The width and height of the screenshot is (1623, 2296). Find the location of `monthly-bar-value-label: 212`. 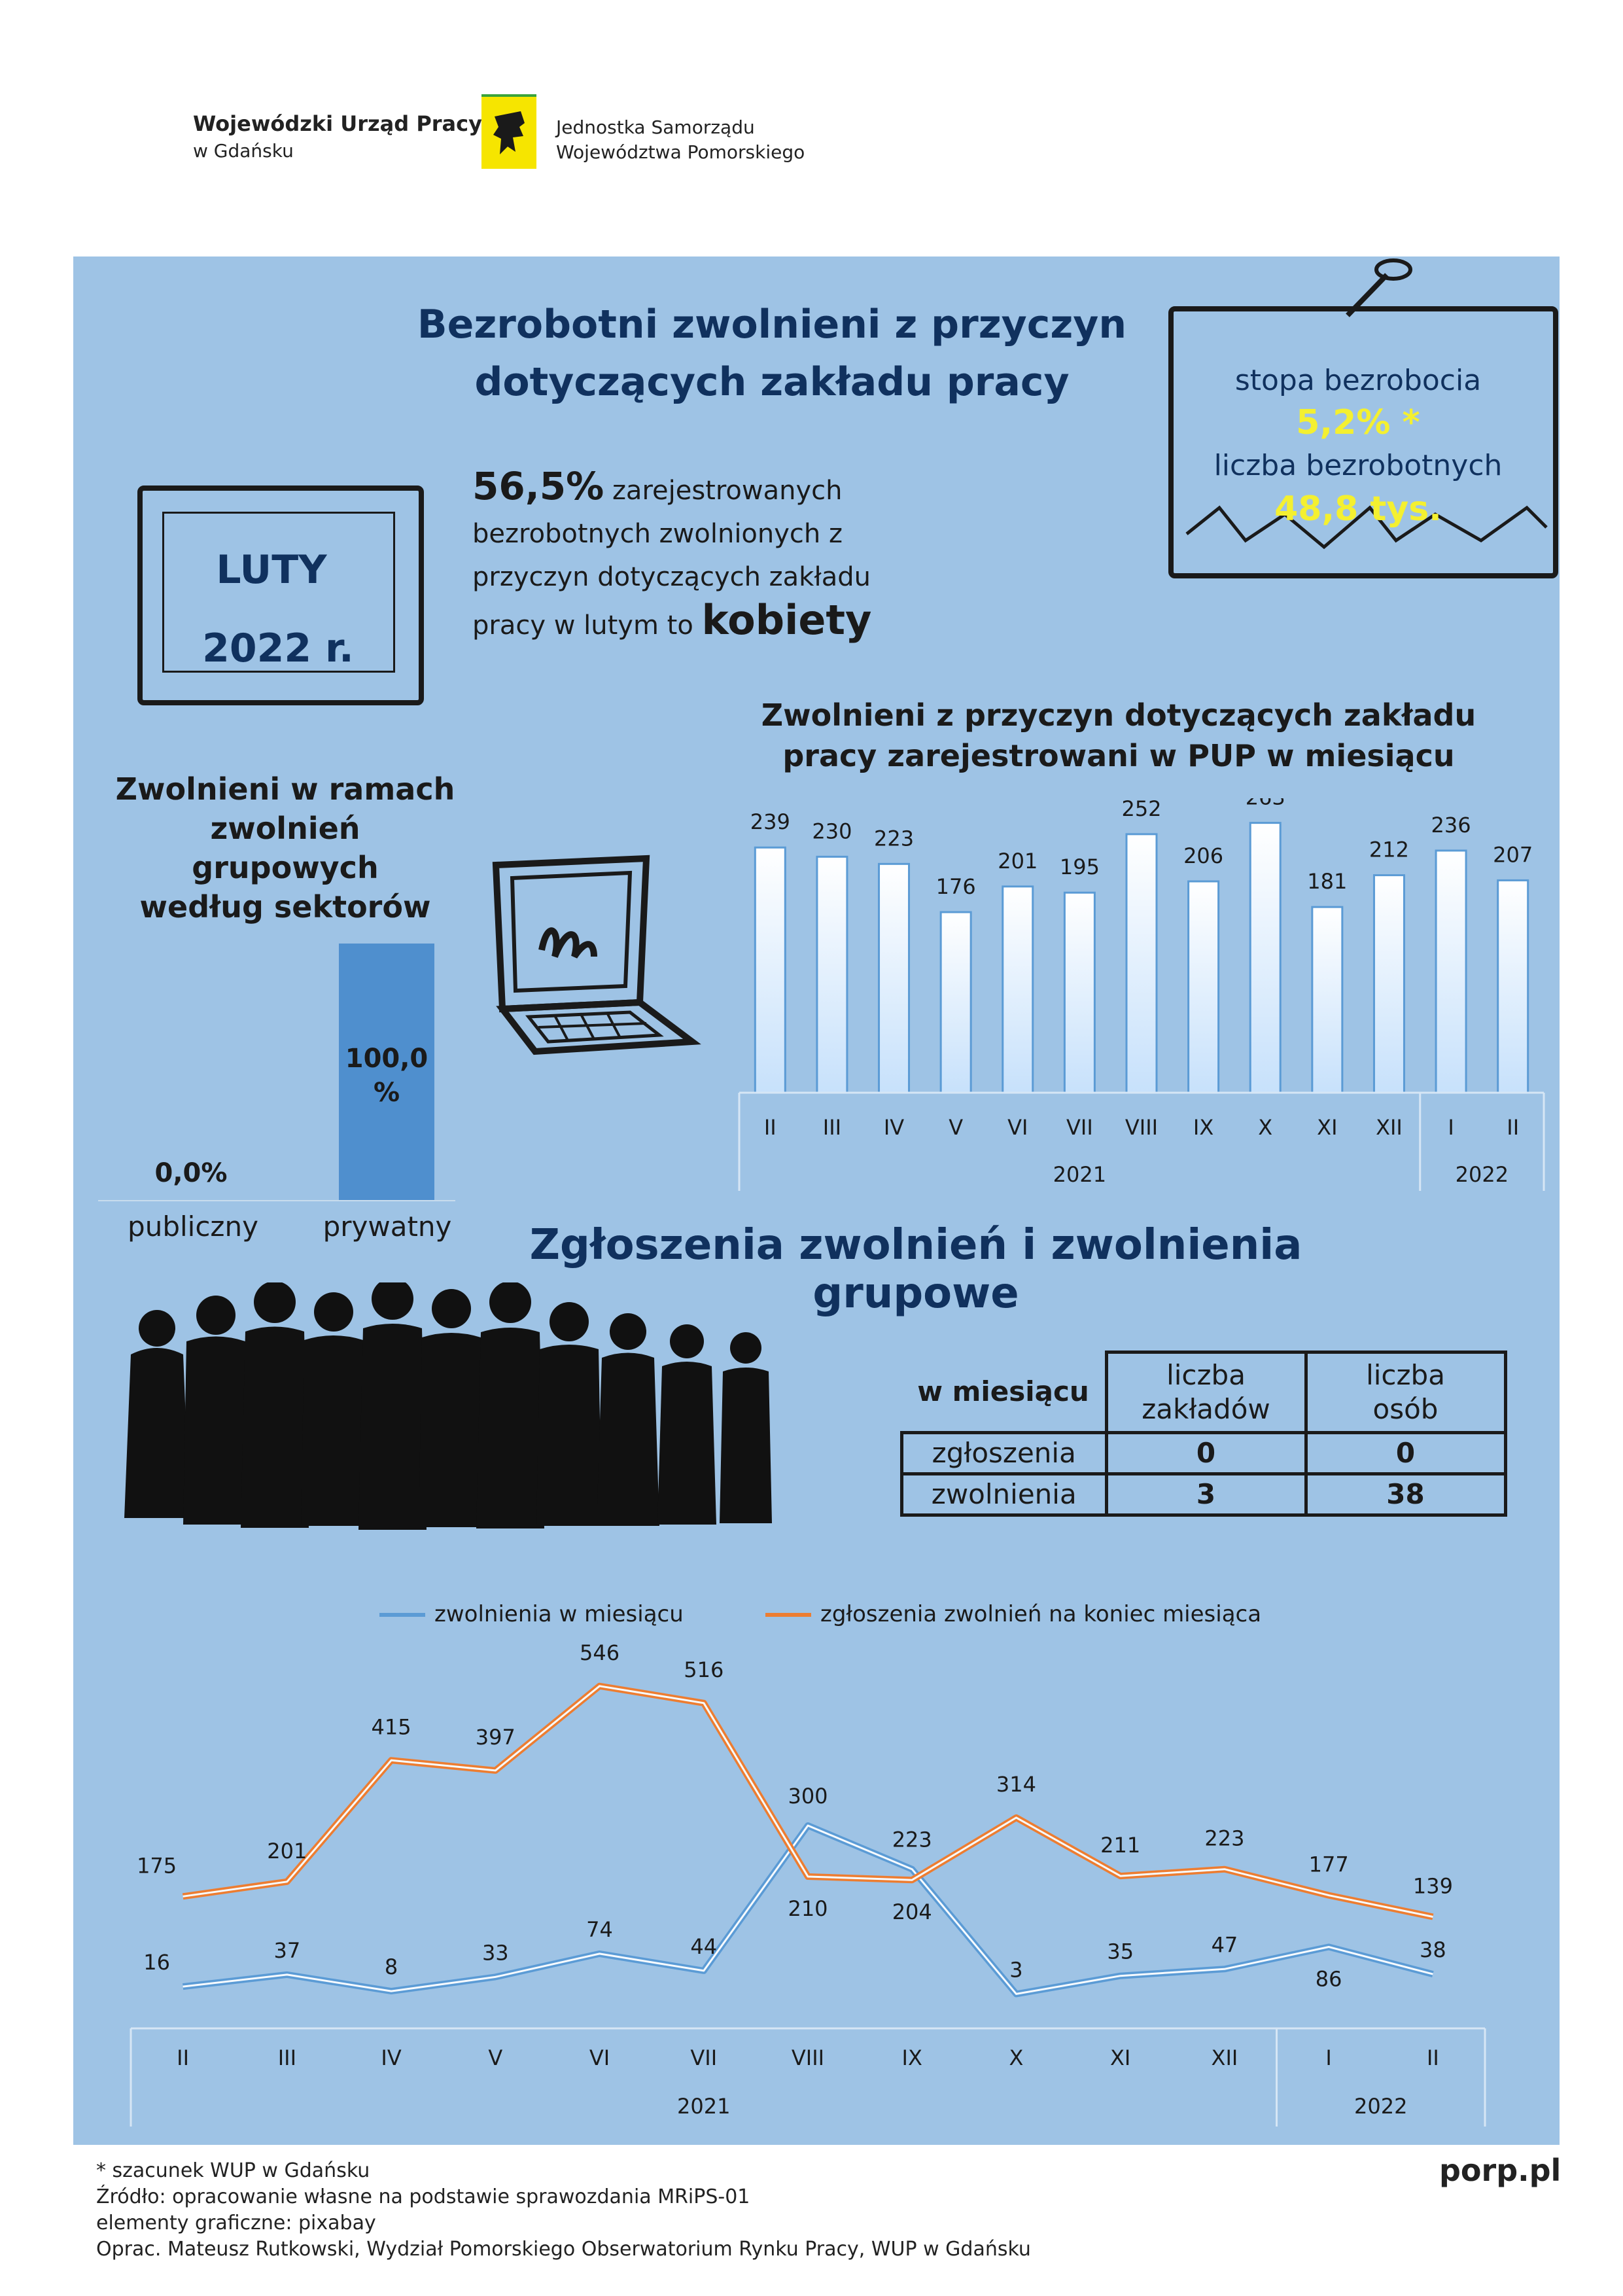

monthly-bar-value-label: 212 is located at coordinates (1389, 850).